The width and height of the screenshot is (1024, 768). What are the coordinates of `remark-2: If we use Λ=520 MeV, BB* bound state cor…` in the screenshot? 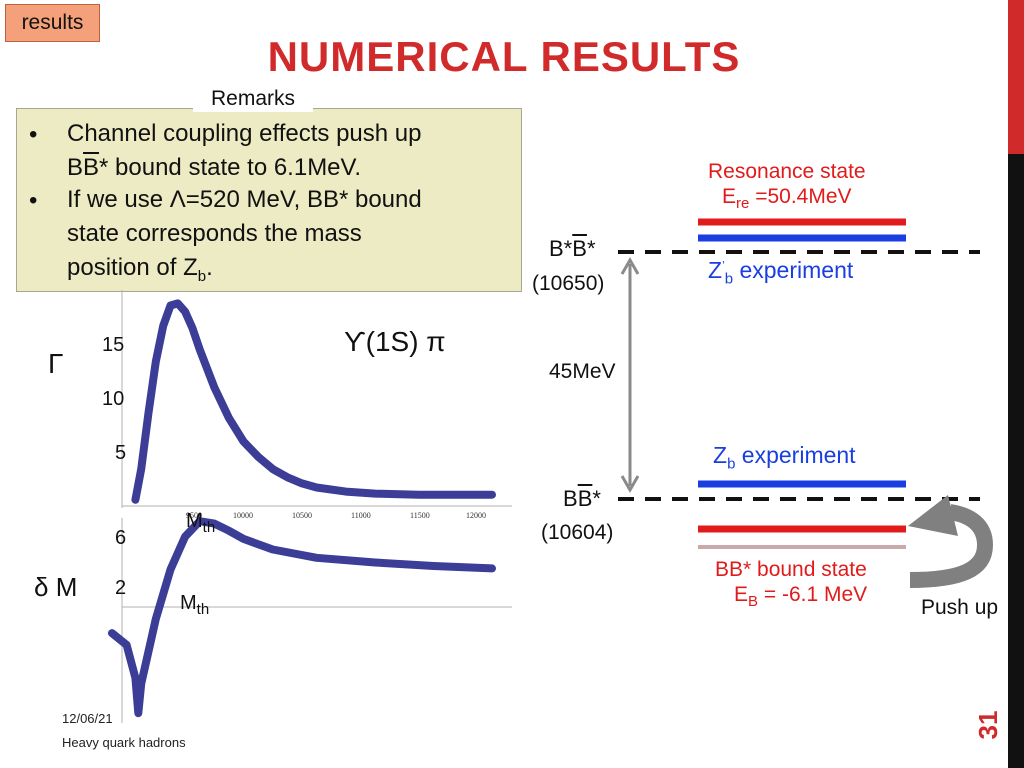 It's located at (287, 238).